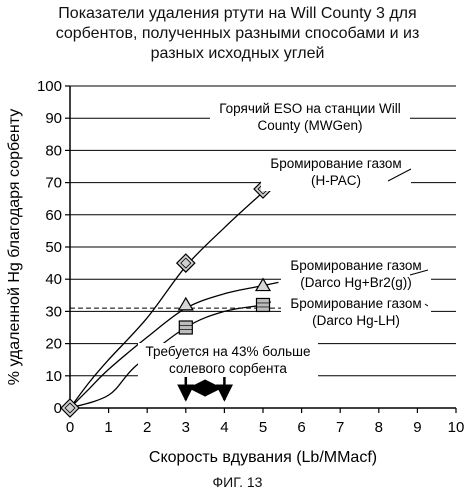 The height and width of the screenshot is (500, 475). I want to click on y-tick-label-70: 70, so click(53, 183).